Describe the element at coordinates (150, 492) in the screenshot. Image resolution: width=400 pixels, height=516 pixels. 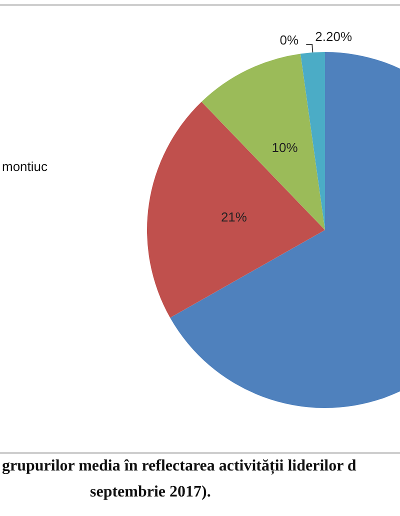
I see `text: septembrie 2017).` at that location.